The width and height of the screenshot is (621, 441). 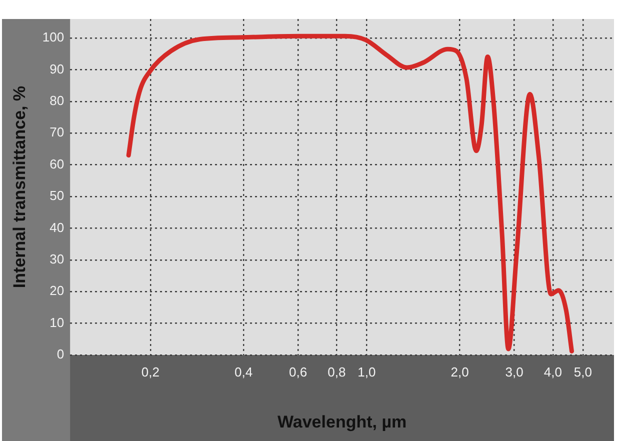 I want to click on x-tick-label: 0,2, so click(x=150, y=372).